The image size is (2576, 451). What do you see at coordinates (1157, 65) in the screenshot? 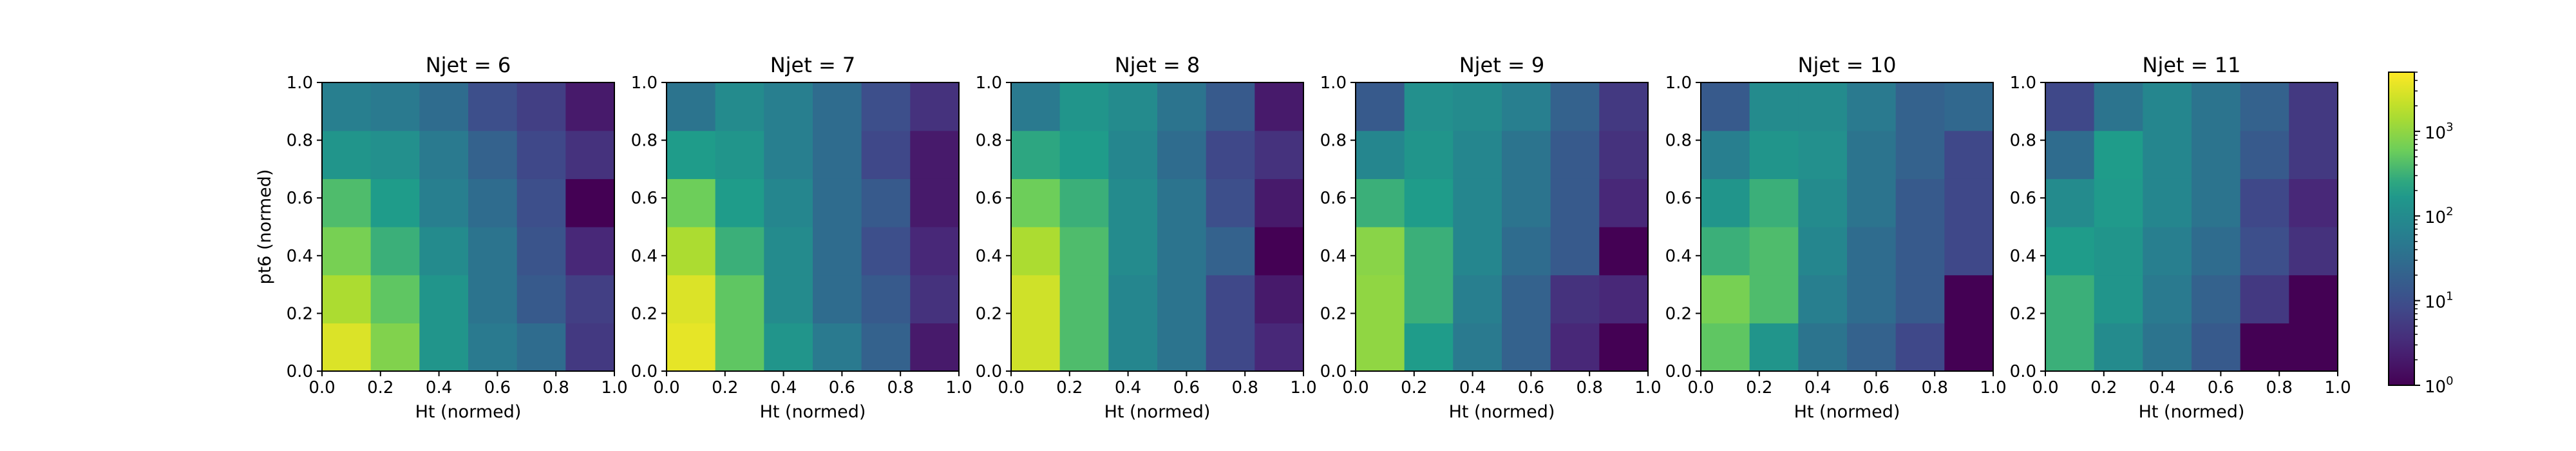
I see `panel-title: Njet = 8` at bounding box center [1157, 65].